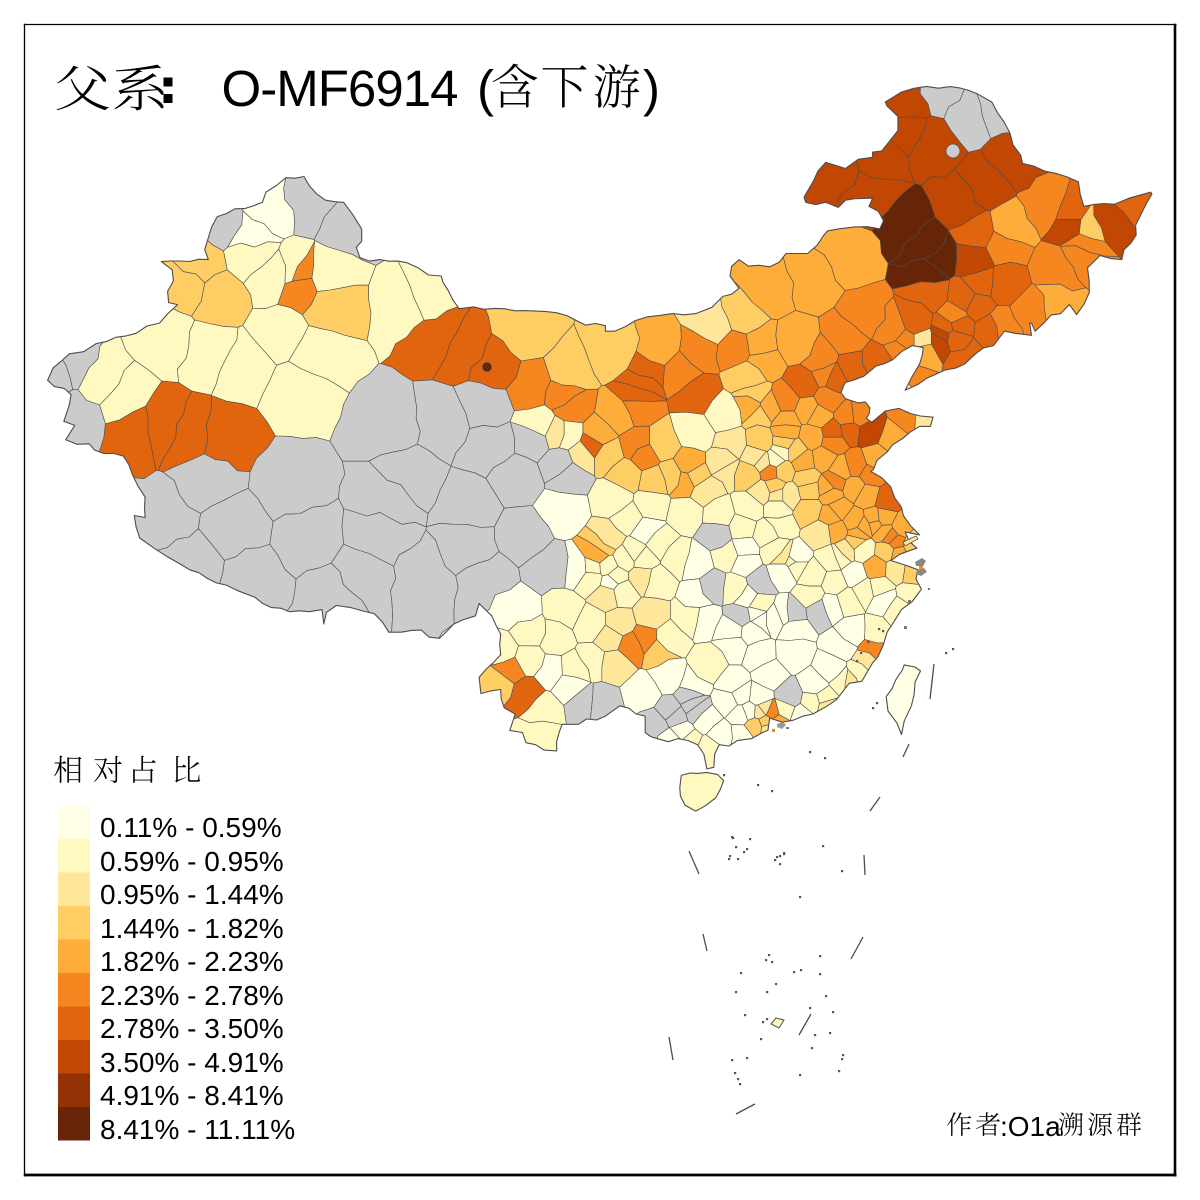 The width and height of the screenshot is (1200, 1200). What do you see at coordinates (340, 88) in the screenshot?
I see `svg-text: O-MF6914` at bounding box center [340, 88].